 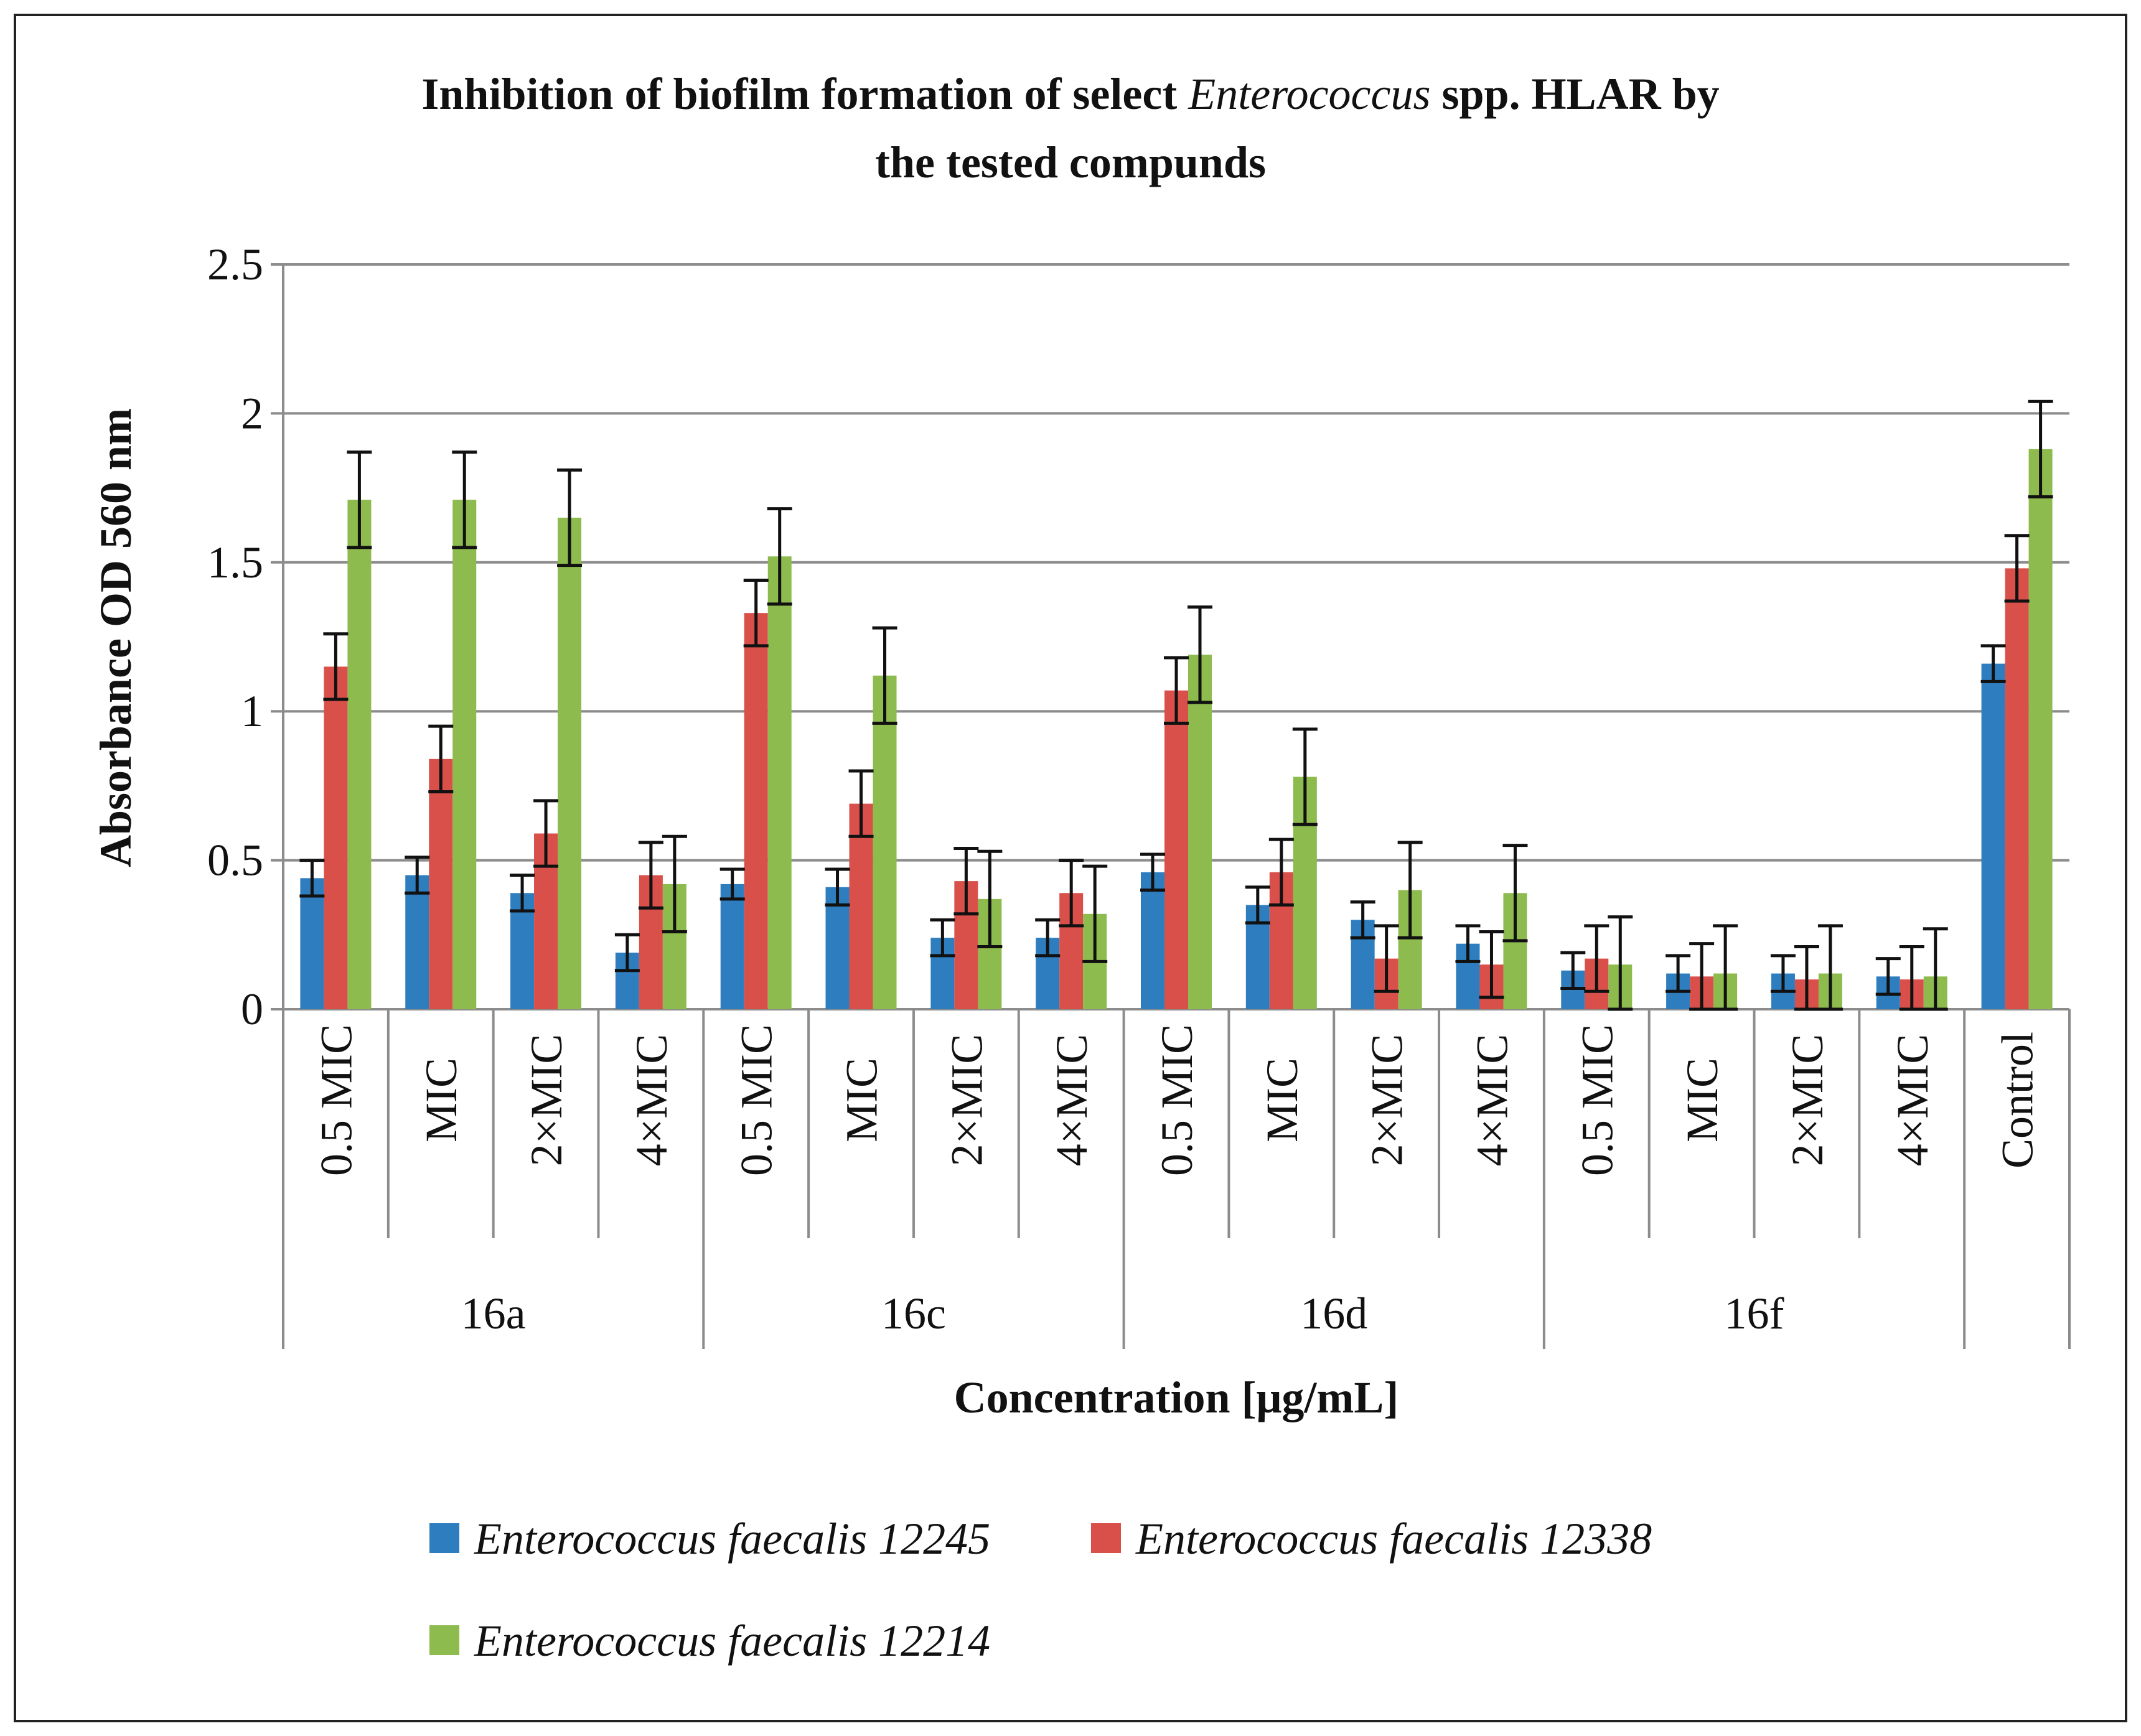 What do you see at coordinates (1176, 1398) in the screenshot?
I see `x-axis-title: Concentration [μg/mL]` at bounding box center [1176, 1398].